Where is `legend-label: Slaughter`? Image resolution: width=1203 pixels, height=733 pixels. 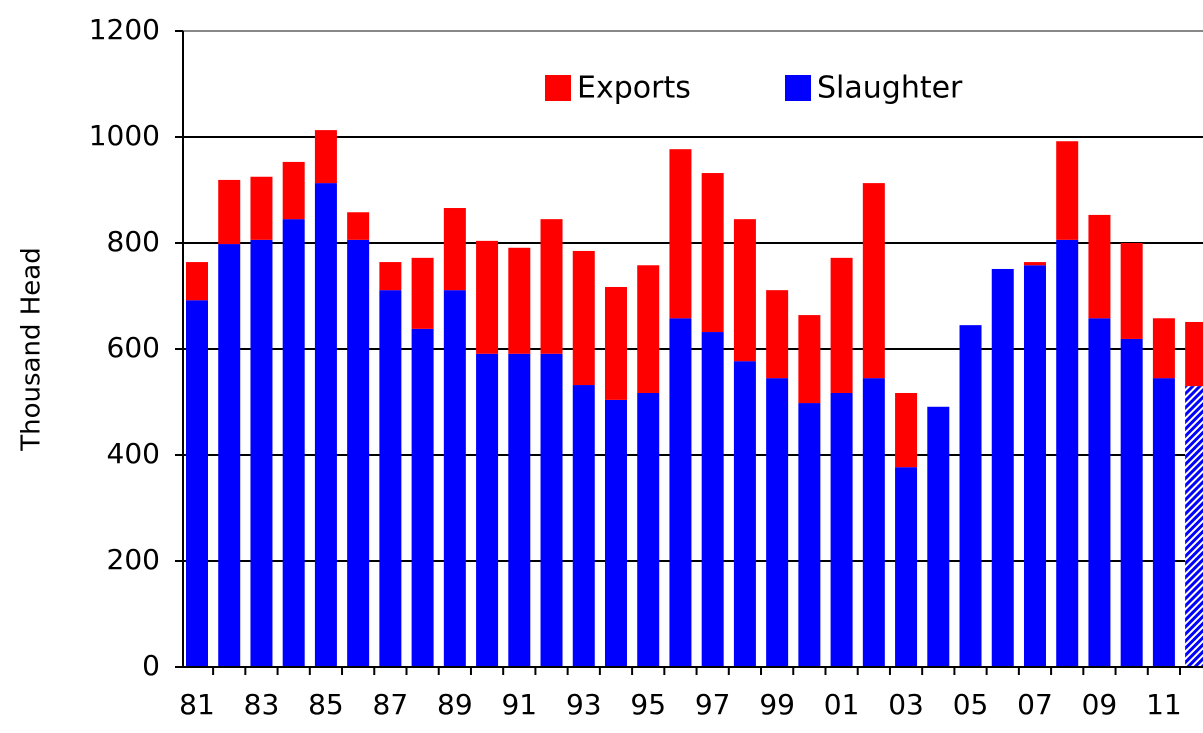
legend-label: Slaughter is located at coordinates (890, 88).